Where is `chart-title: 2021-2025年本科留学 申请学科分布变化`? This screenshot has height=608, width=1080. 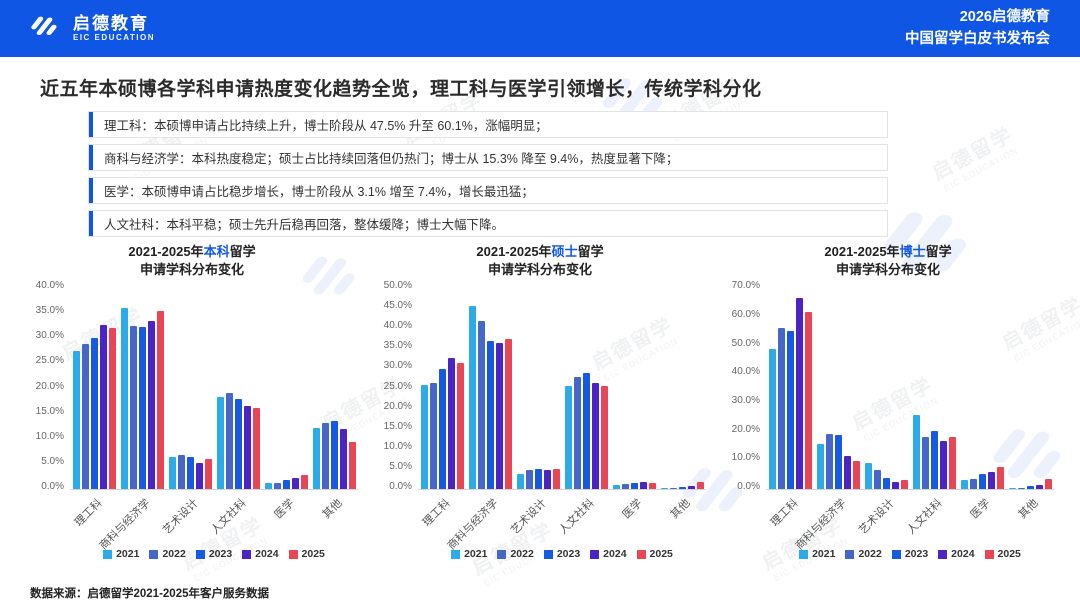 chart-title: 2021-2025年本科留学 申请学科分布变化 is located at coordinates (192, 260).